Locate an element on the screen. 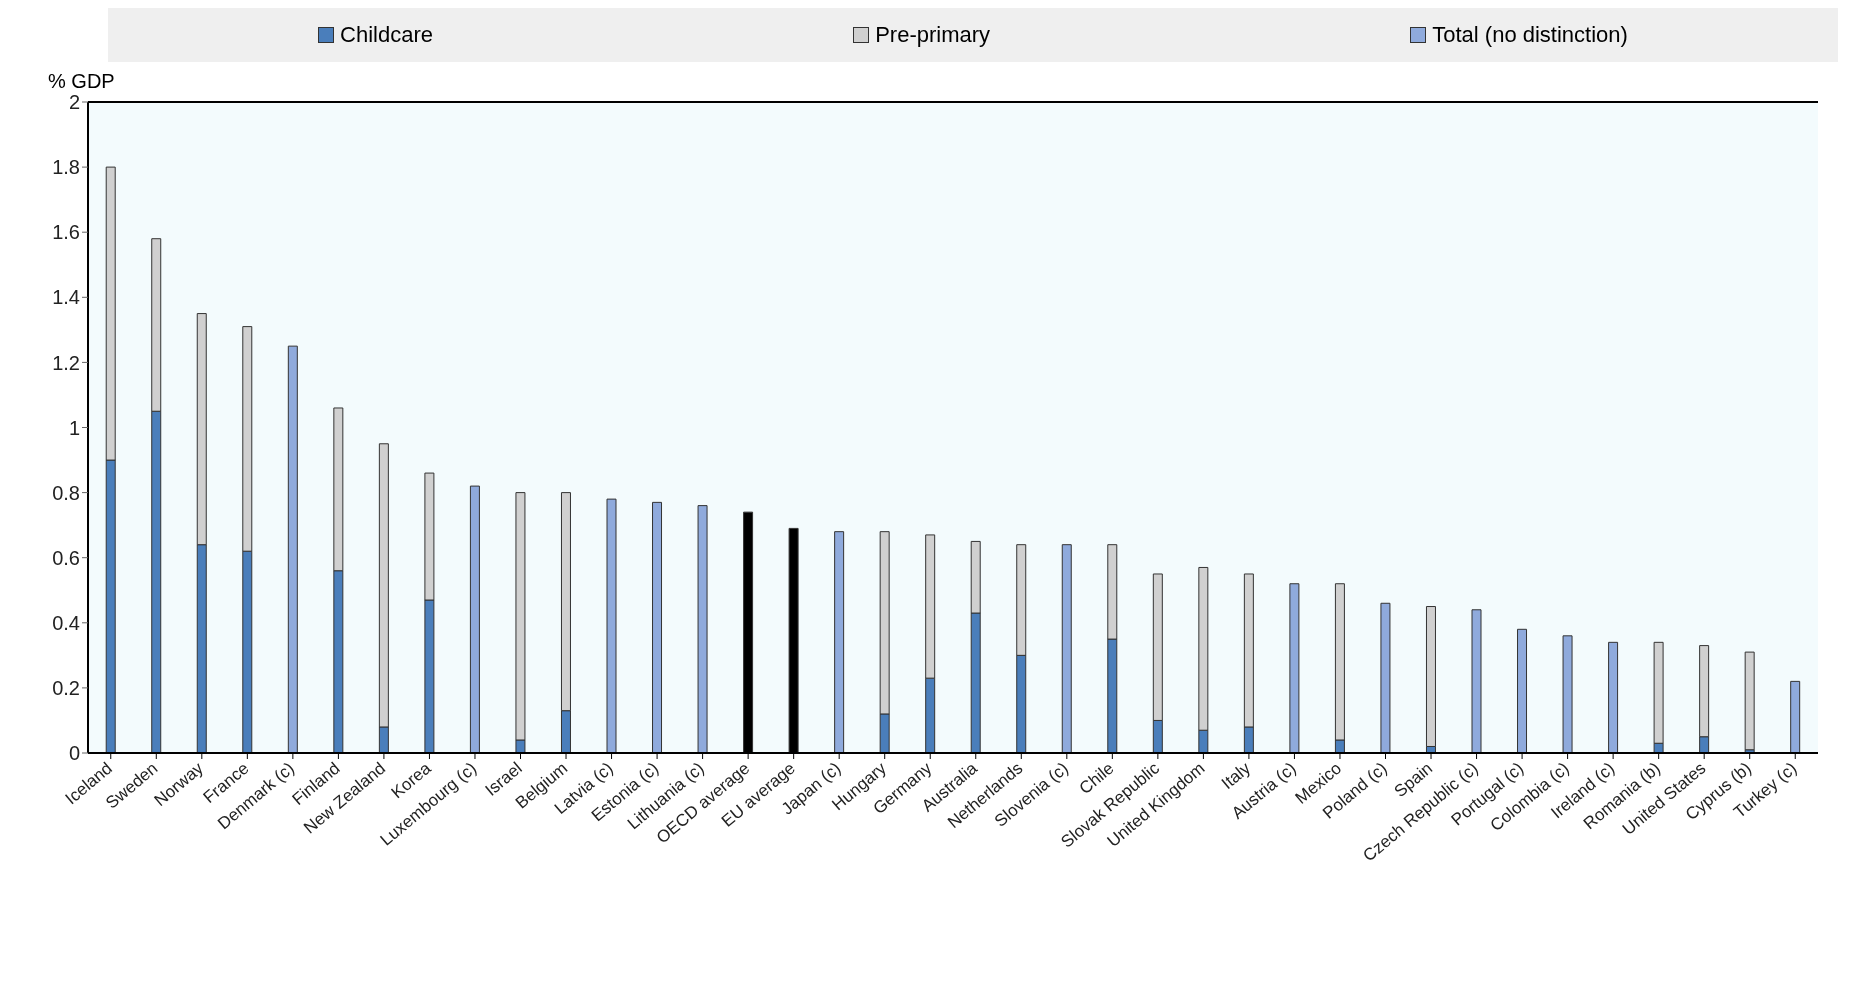 This screenshot has width=1857, height=984. y-tick-label: 0.6 is located at coordinates (66, 557).